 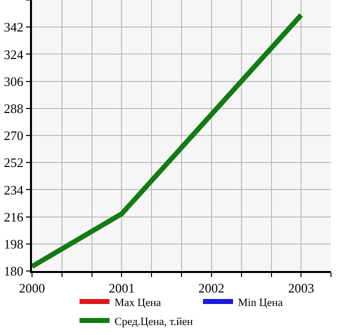 What do you see at coordinates (14, 27) in the screenshot?
I see `y-tick-label: 342` at bounding box center [14, 27].